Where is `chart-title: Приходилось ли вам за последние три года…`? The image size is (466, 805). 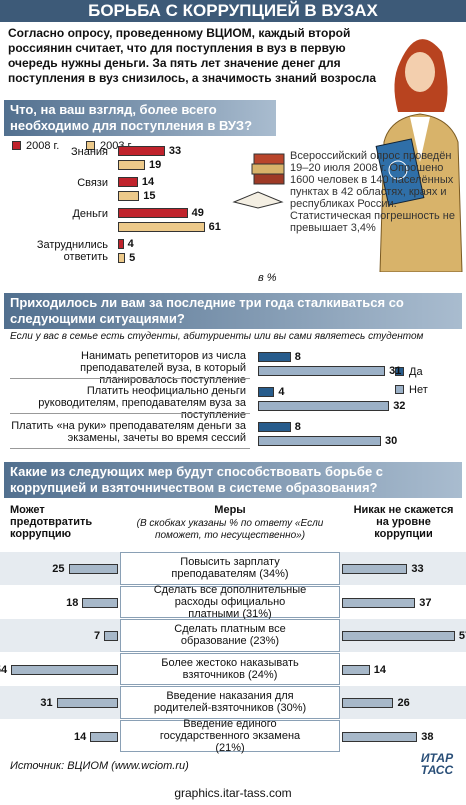
chart-title: Приходилось ли вам за последние три года… is located at coordinates (233, 311).